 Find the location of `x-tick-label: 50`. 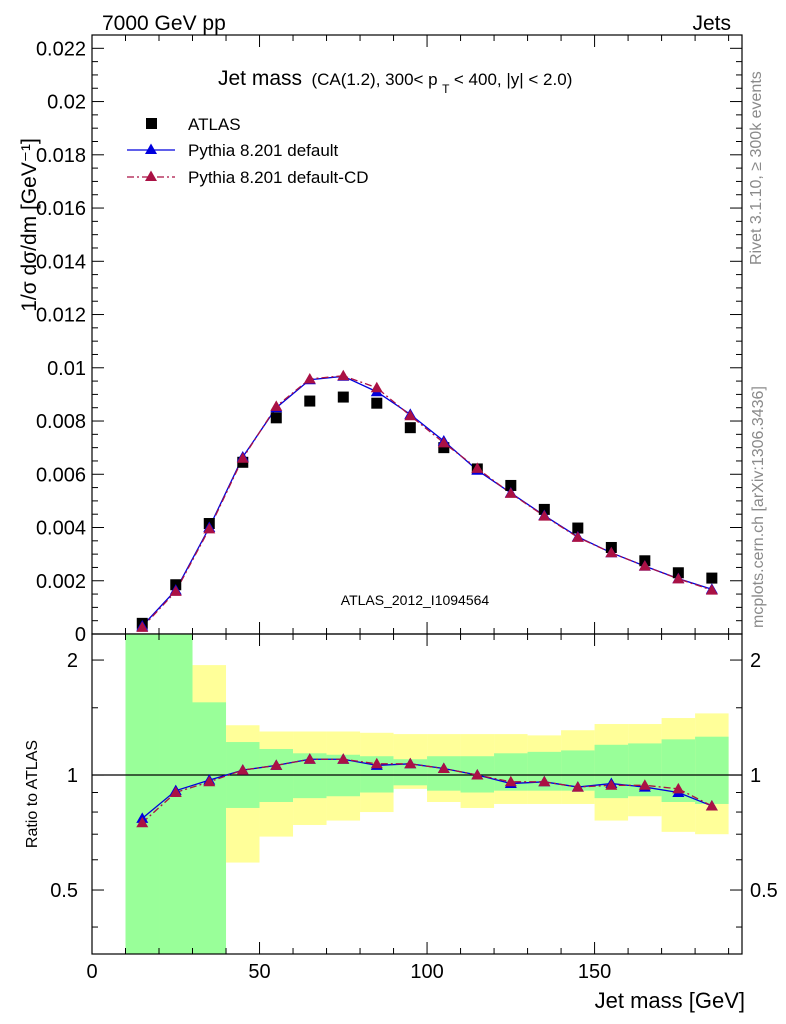

x-tick-label: 50 is located at coordinates (259, 972).